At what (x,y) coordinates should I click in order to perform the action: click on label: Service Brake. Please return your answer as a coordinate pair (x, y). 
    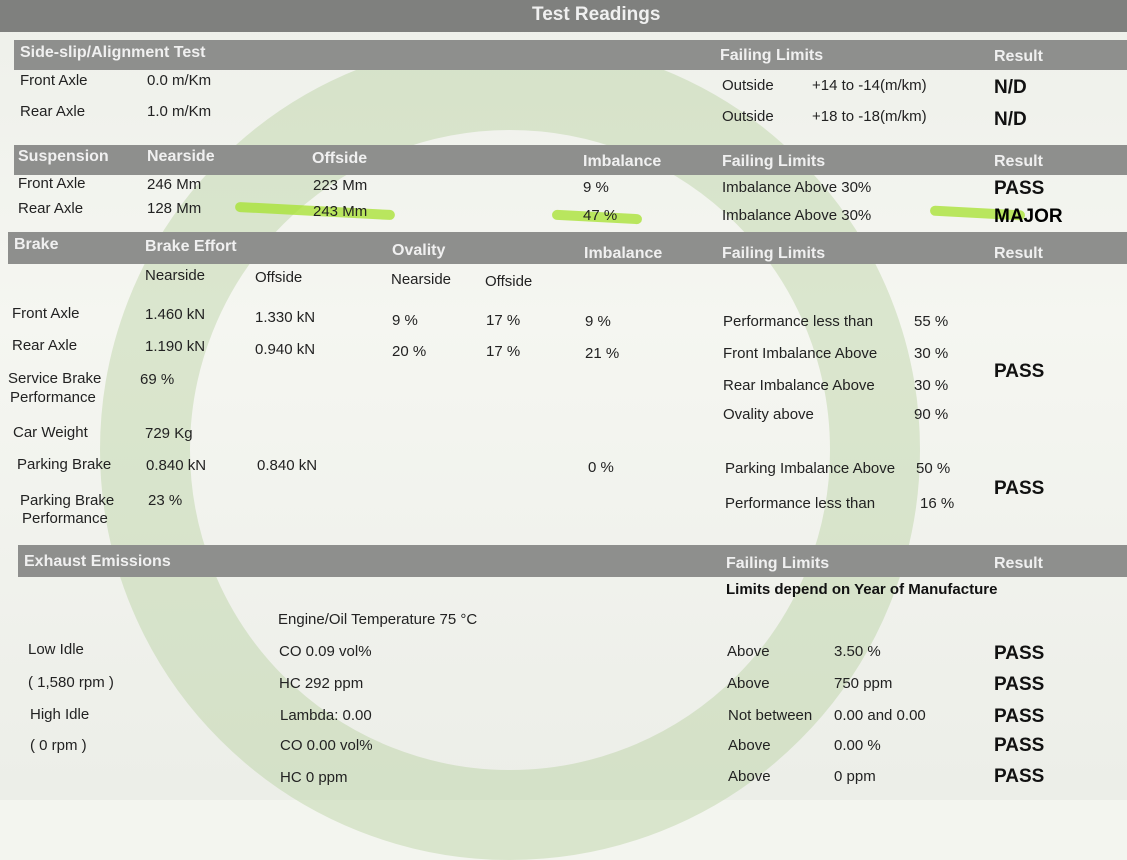
    Looking at the image, I should click on (55, 378).